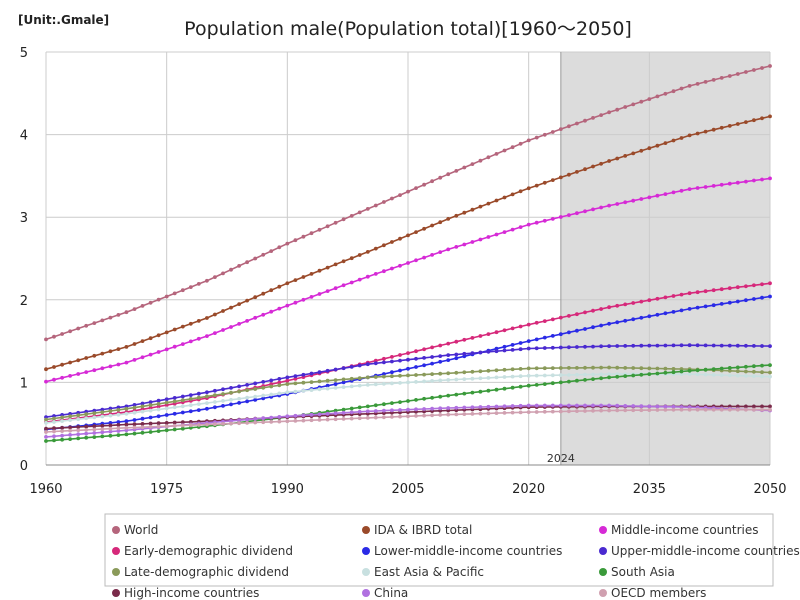 The width and height of the screenshot is (800, 600). Describe the element at coordinates (366, 572) in the screenshot. I see `legend-swatch` at that location.